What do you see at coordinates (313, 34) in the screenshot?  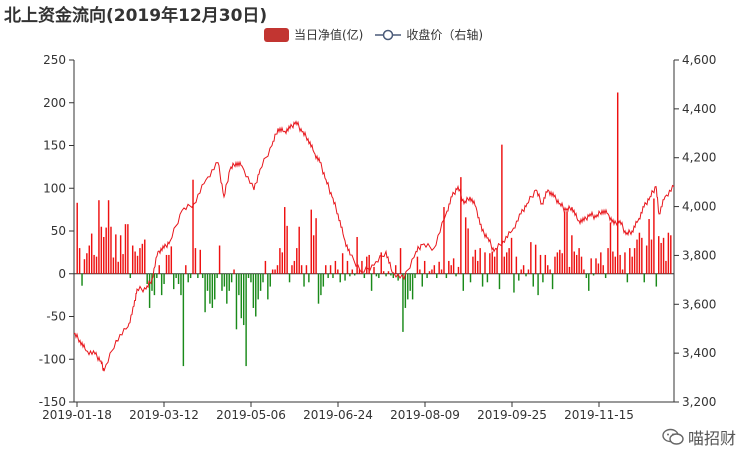 I see `legend-item-bar: 当日净值(亿)` at bounding box center [313, 34].